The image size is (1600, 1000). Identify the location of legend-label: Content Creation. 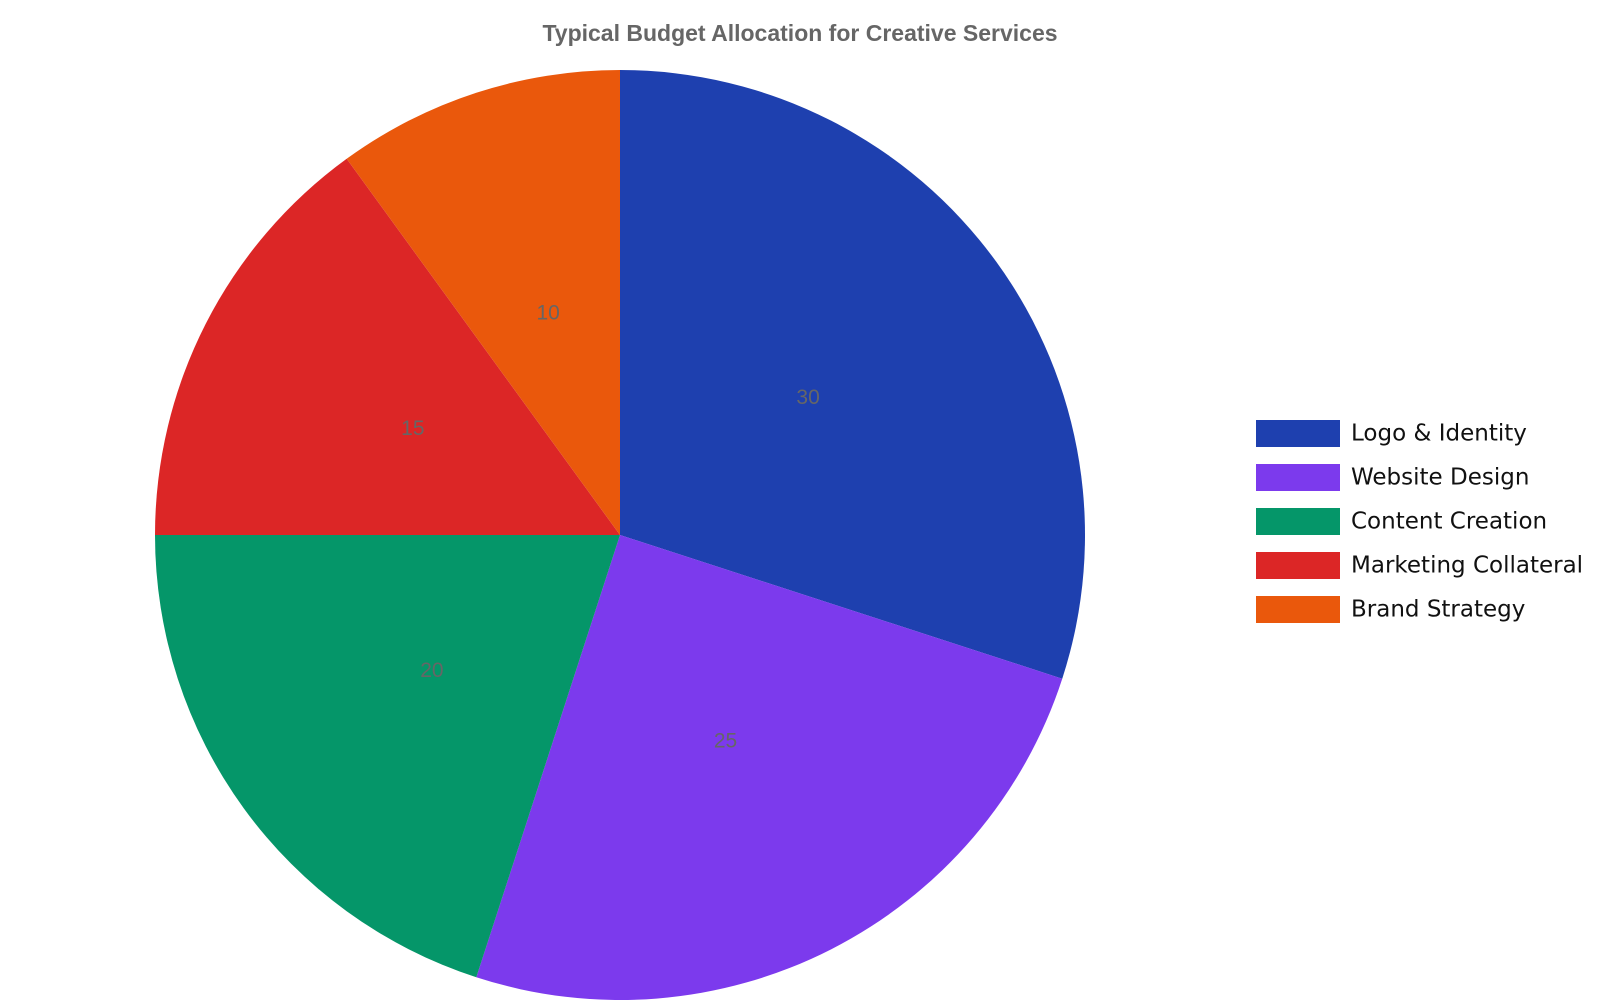
(1449, 522).